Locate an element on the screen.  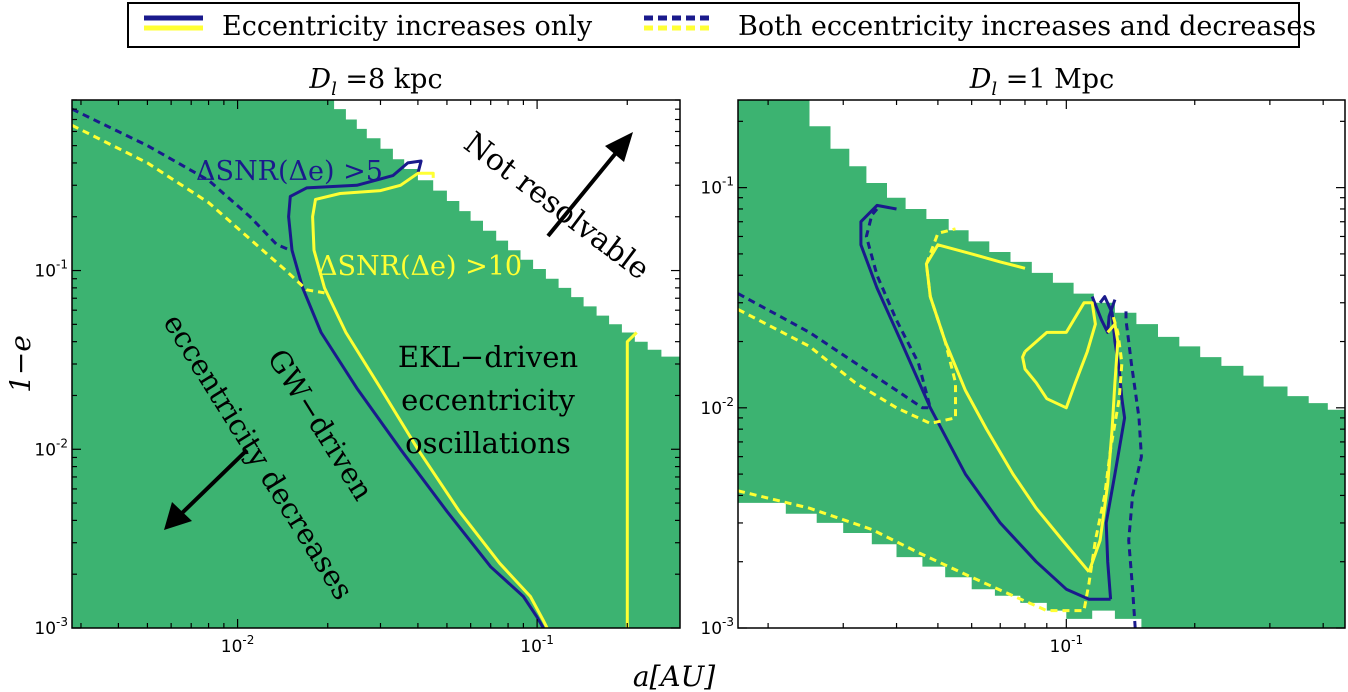
left-ytick-label: 10⁻² is located at coordinates (51, 448).